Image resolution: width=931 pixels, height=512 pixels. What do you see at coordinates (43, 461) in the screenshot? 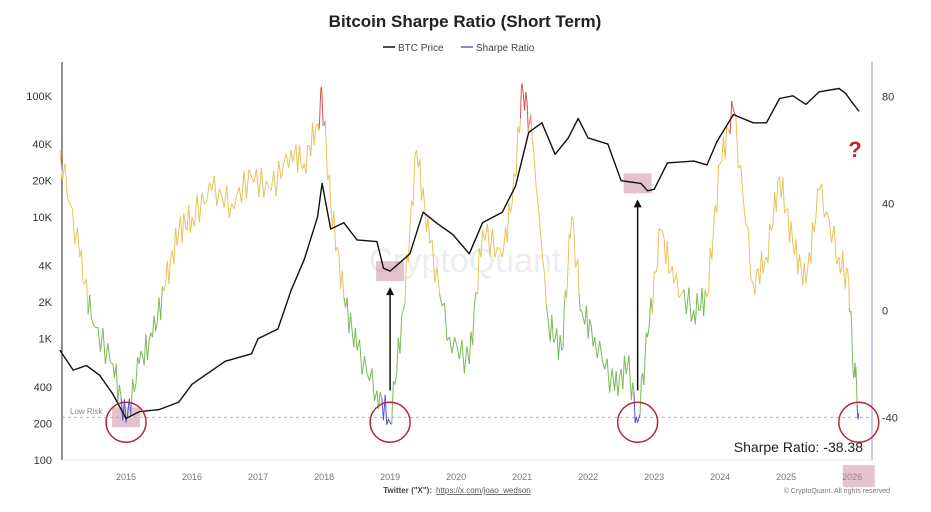
I see `y-left-tick-label: 100` at bounding box center [43, 461].